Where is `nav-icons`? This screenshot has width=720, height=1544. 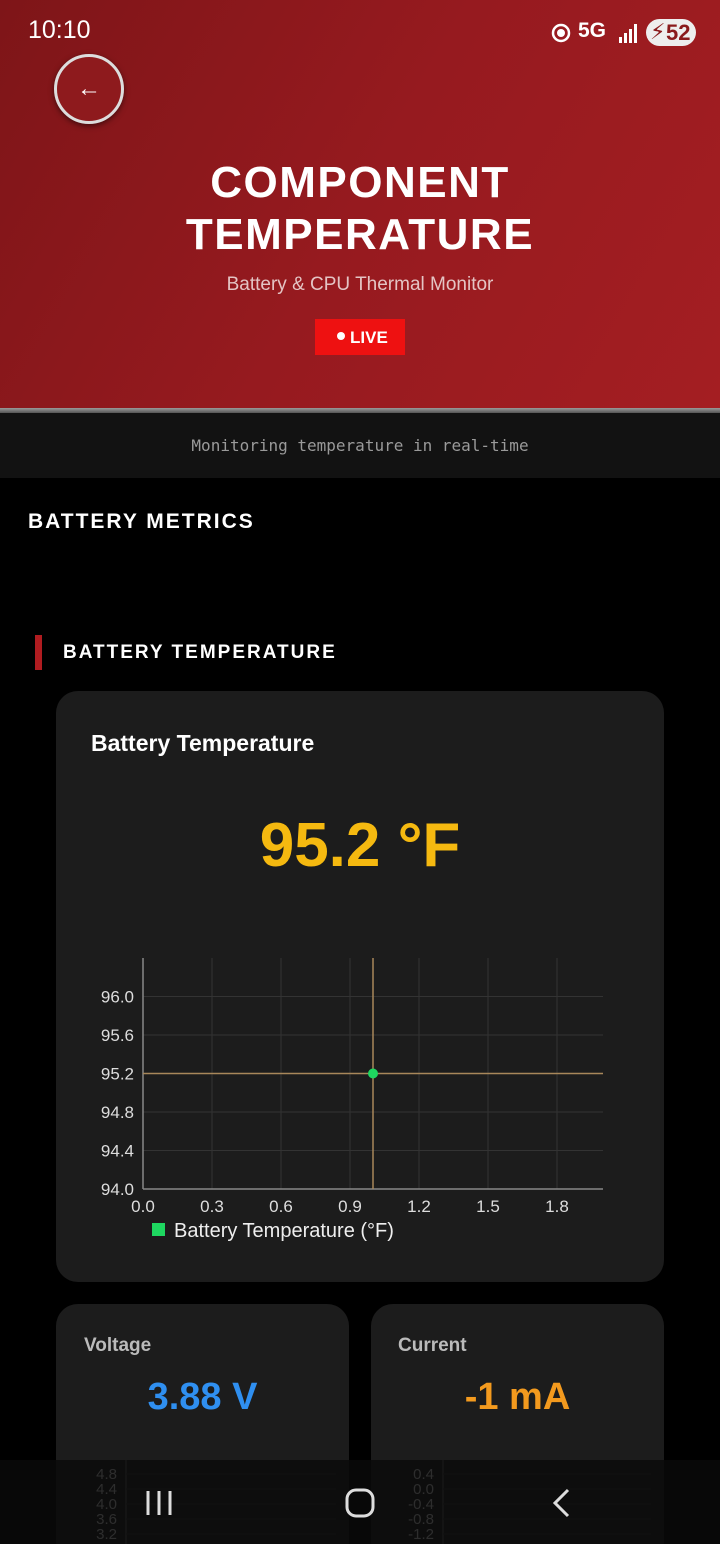
nav-icons is located at coordinates (358, 1503).